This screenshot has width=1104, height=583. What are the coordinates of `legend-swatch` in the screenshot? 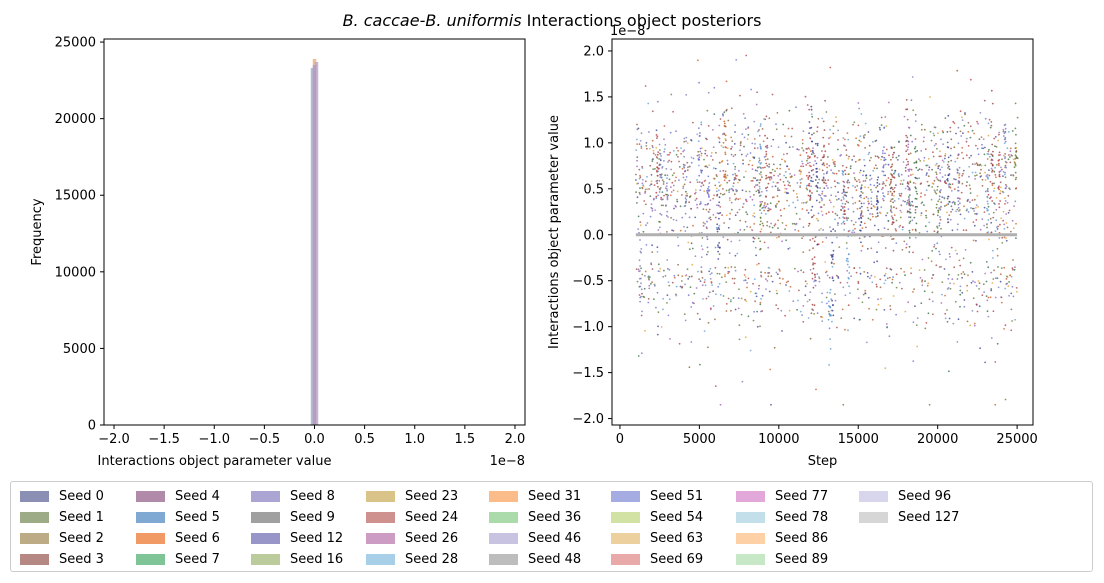 It's located at (150, 538).